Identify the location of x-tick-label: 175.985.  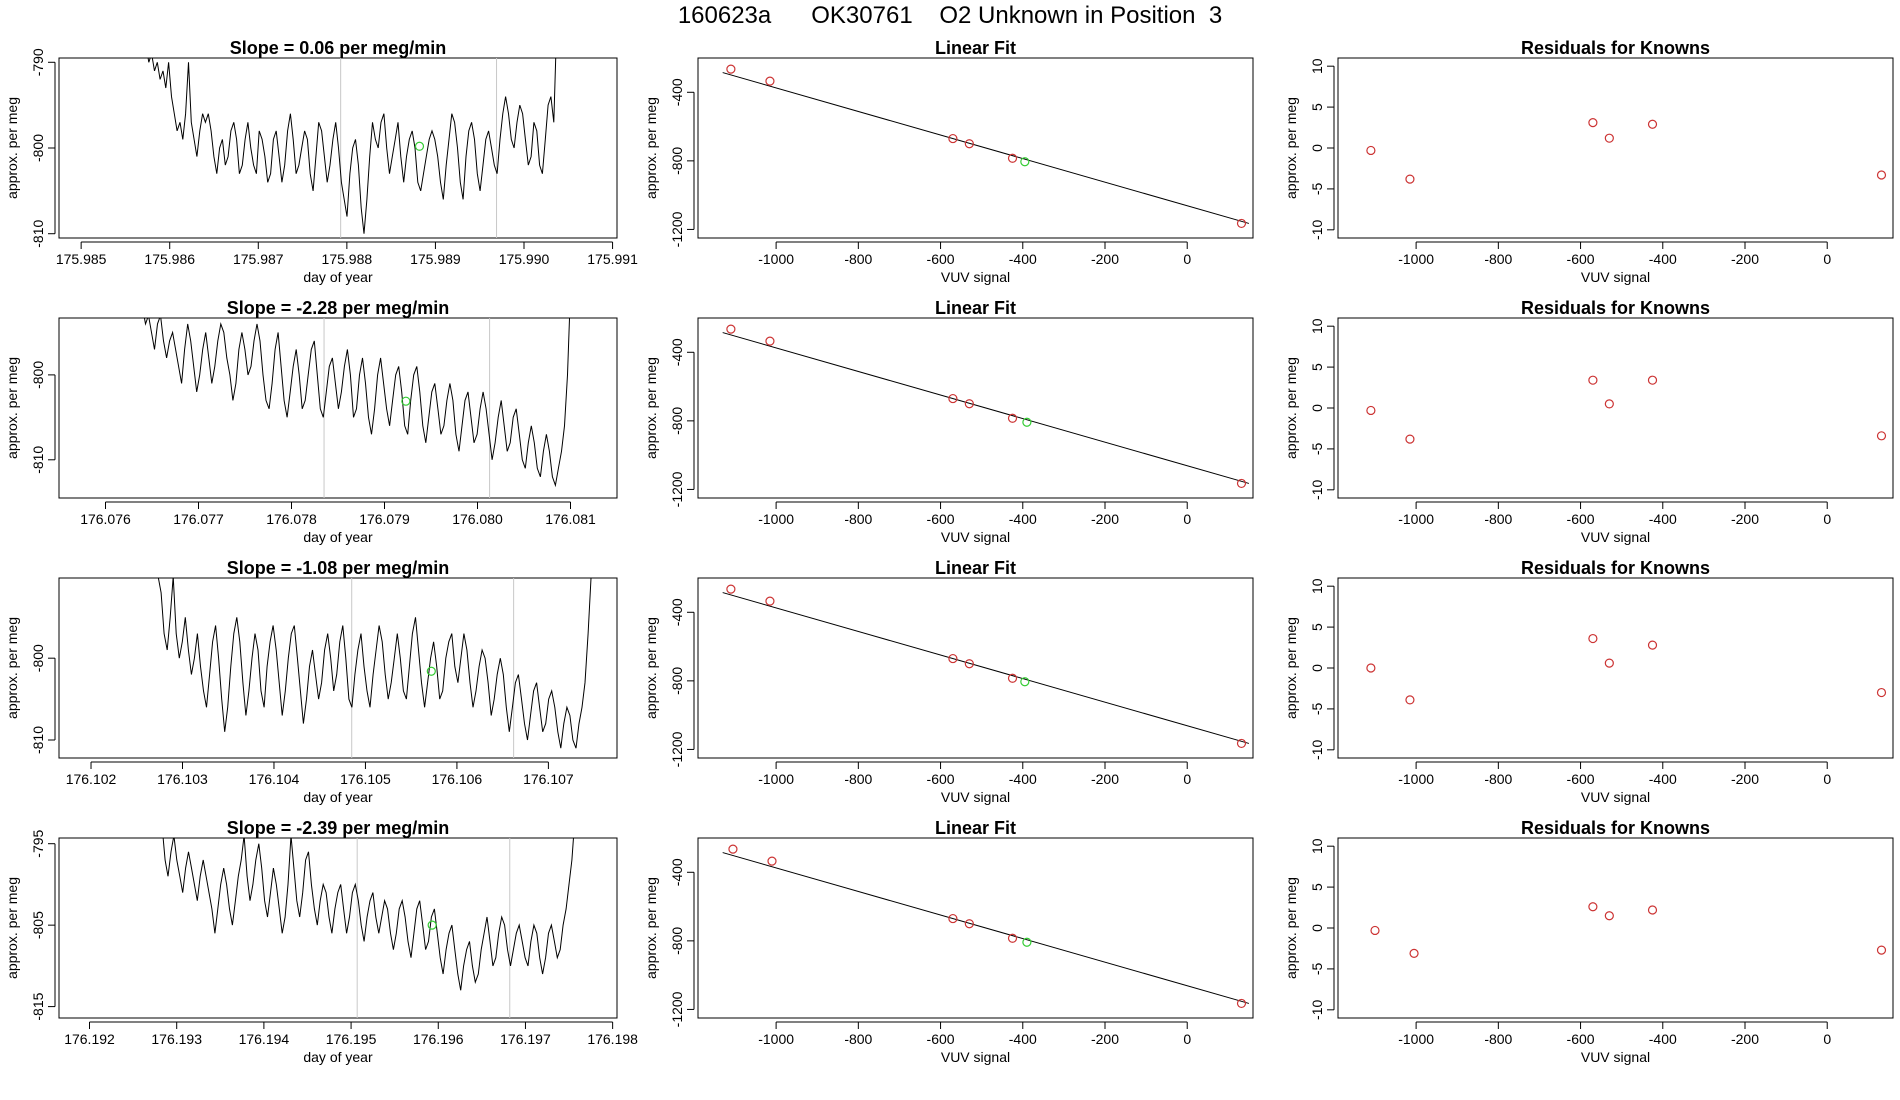
(81, 259).